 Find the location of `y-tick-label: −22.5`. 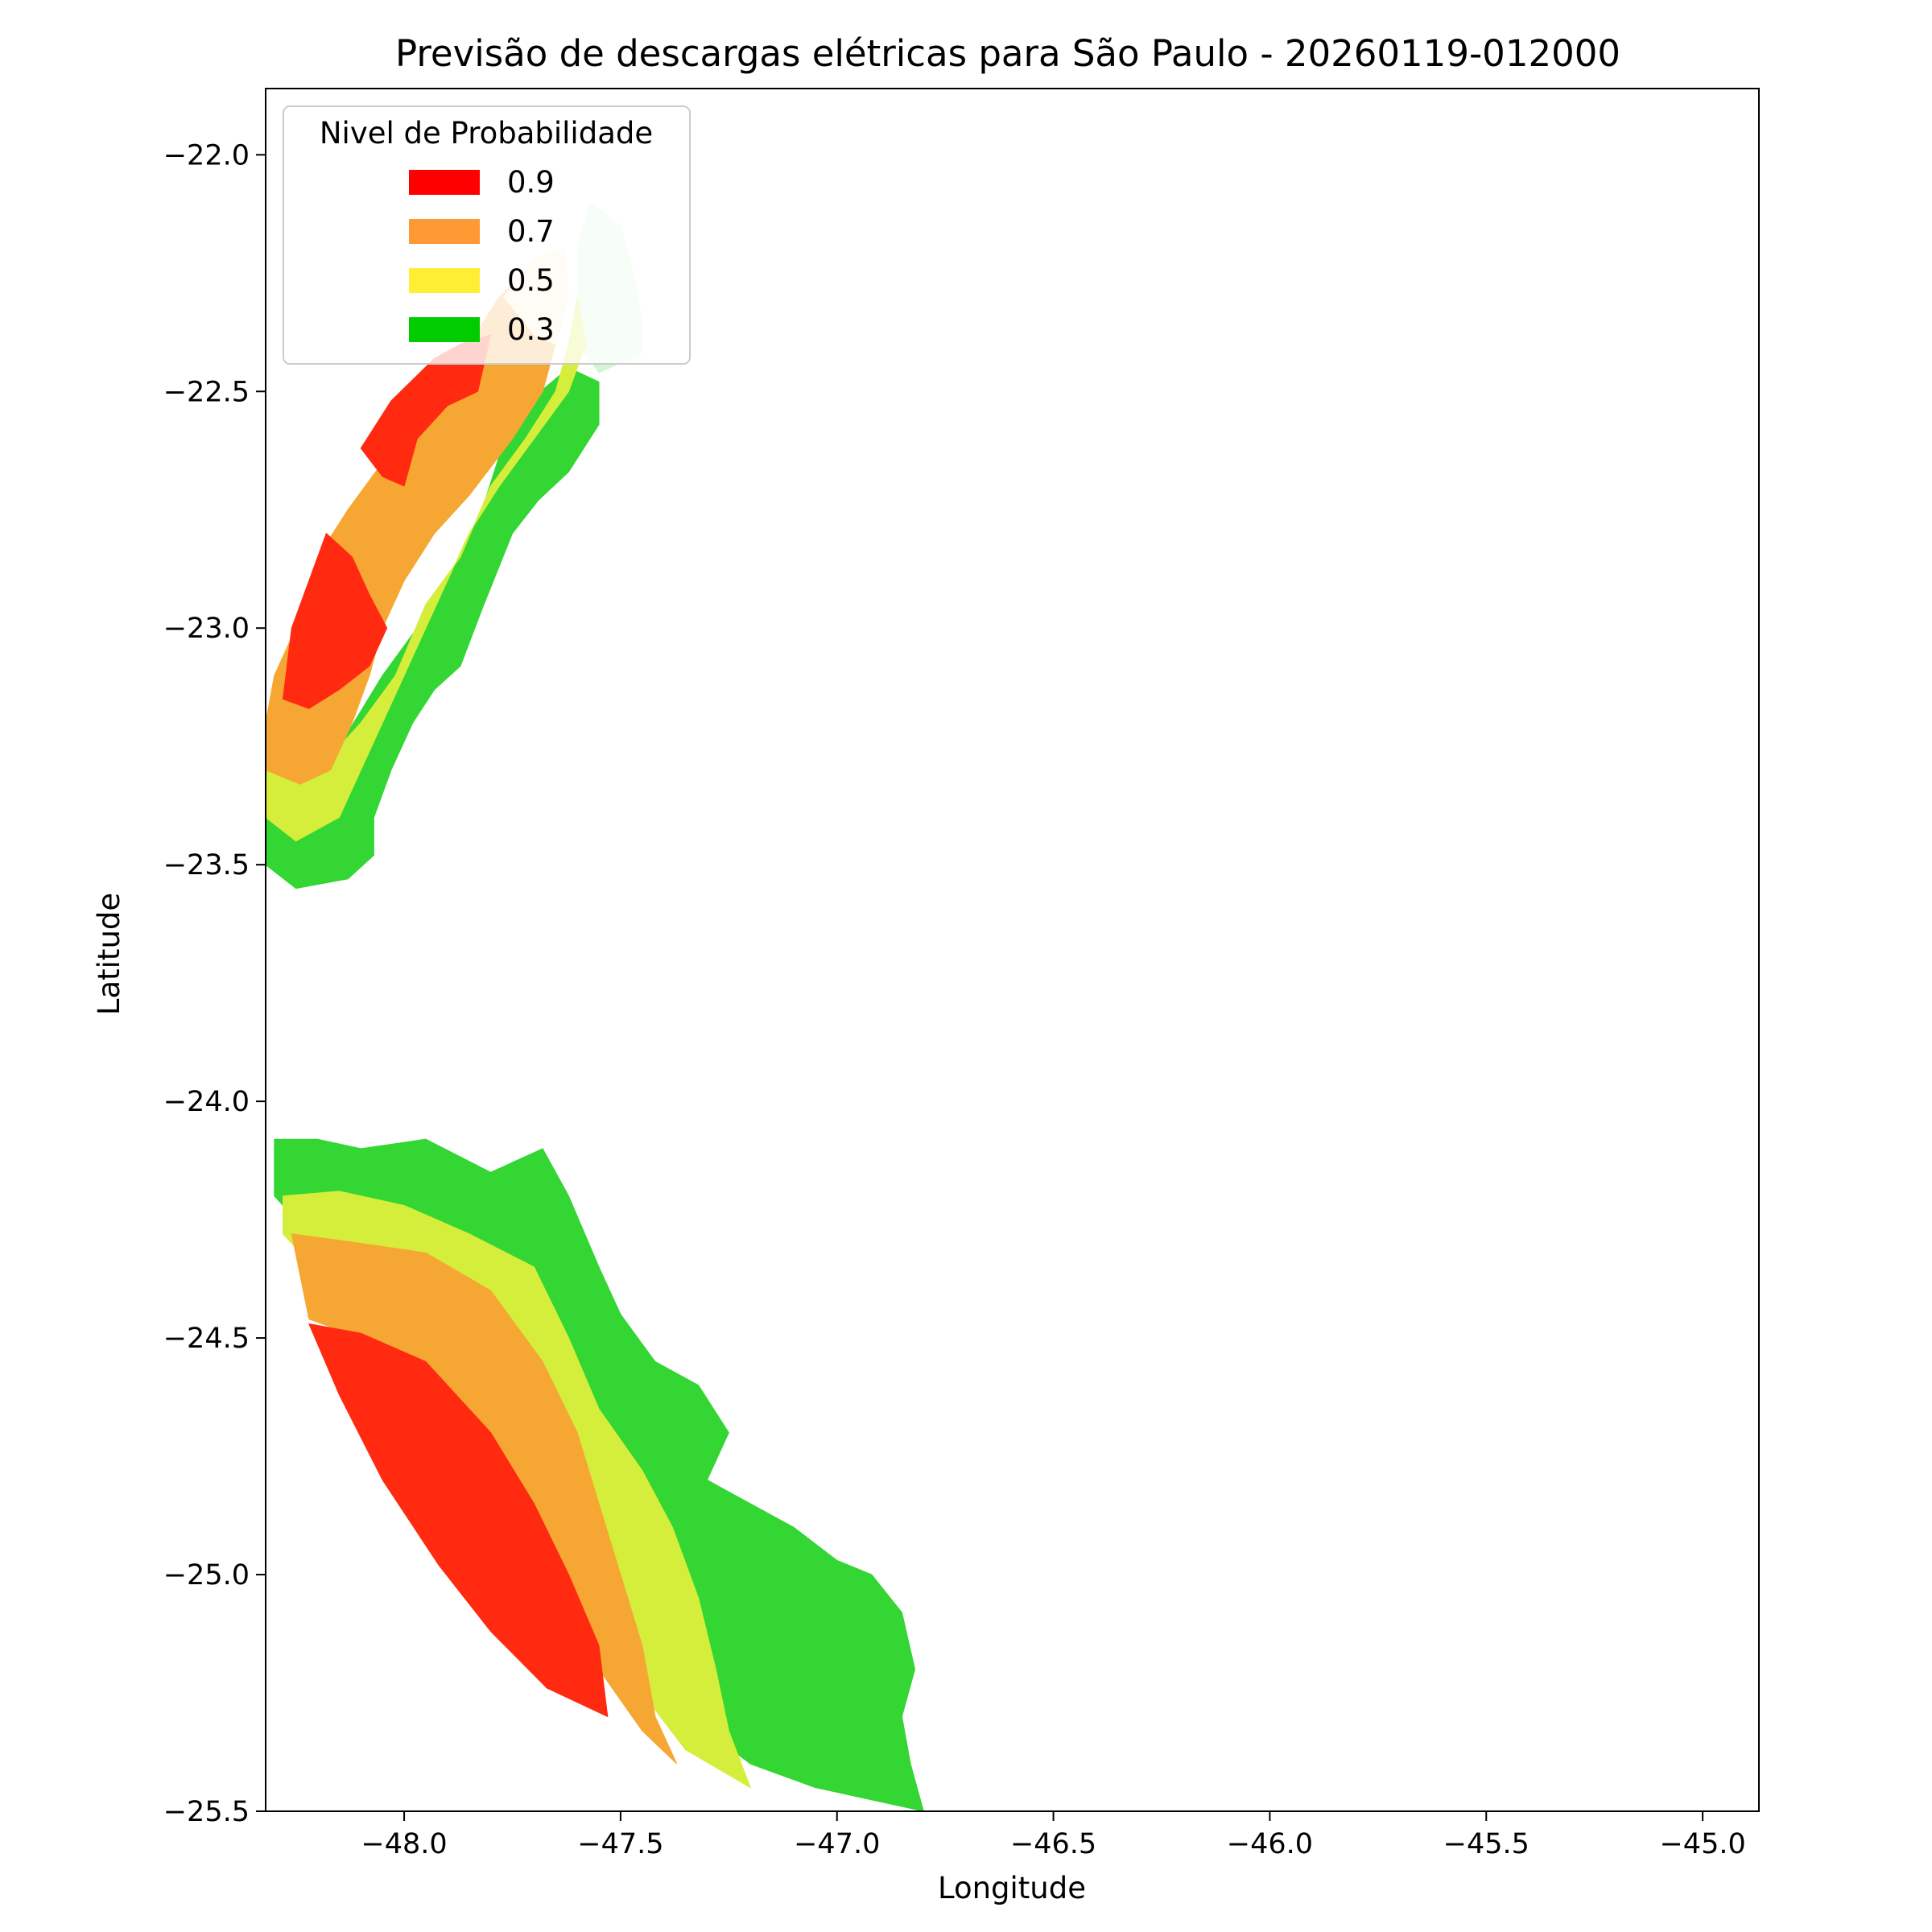

y-tick-label: −22.5 is located at coordinates (206, 392).